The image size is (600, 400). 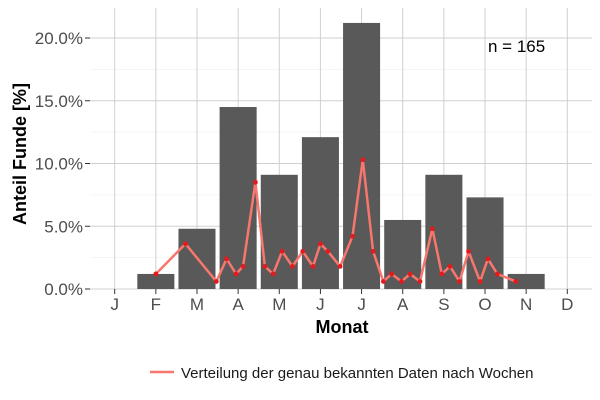 I want to click on y-tick-label: 10.0%, so click(x=59, y=164).